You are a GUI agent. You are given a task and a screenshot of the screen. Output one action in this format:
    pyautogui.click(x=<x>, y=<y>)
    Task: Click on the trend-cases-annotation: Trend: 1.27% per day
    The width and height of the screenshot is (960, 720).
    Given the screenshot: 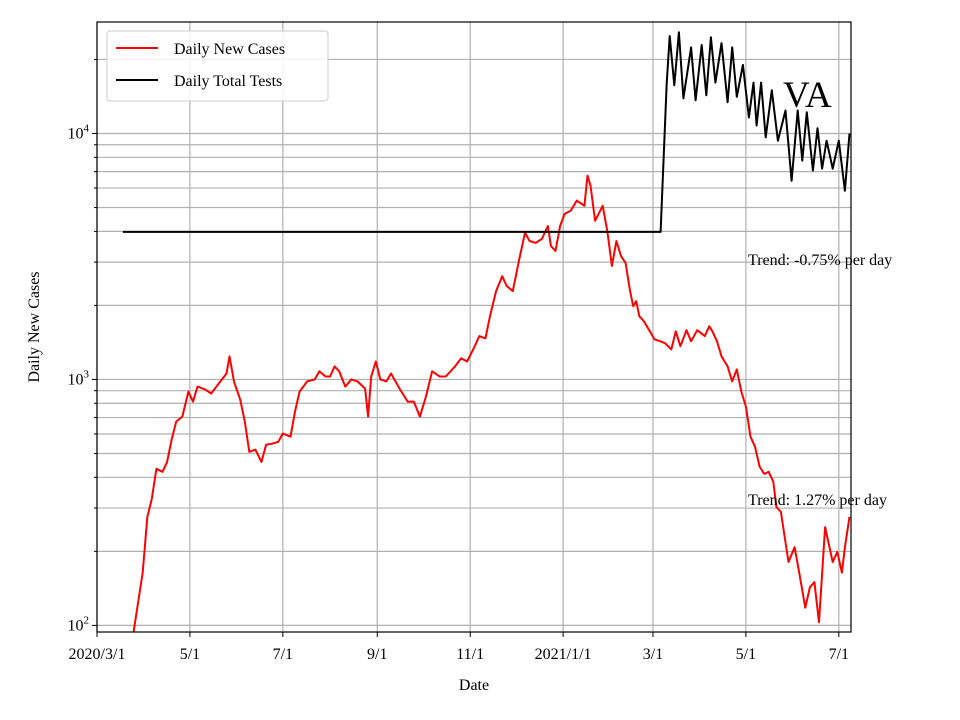 What is the action you would take?
    pyautogui.click(x=817, y=500)
    